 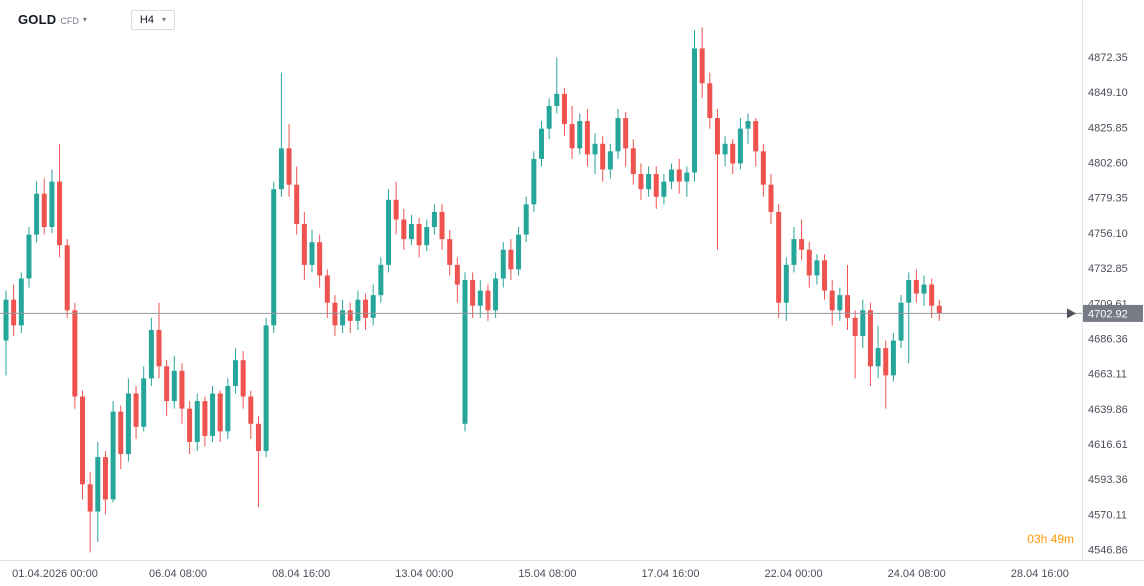 I want to click on symbol-selector: GOLD CFD ▾, so click(x=52, y=19).